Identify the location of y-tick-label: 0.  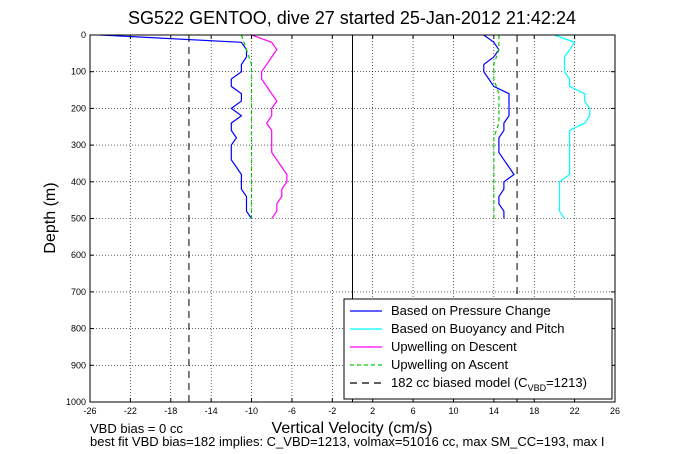
(83, 35).